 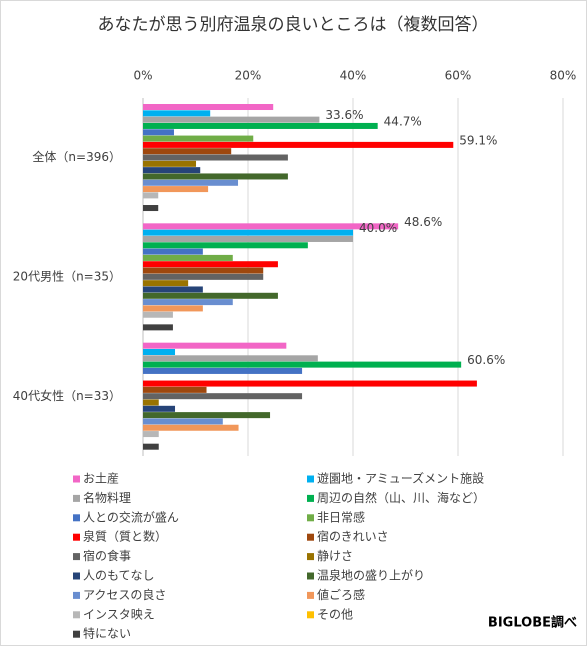 What do you see at coordinates (248, 76) in the screenshot?
I see `x-tick-label: 20%` at bounding box center [248, 76].